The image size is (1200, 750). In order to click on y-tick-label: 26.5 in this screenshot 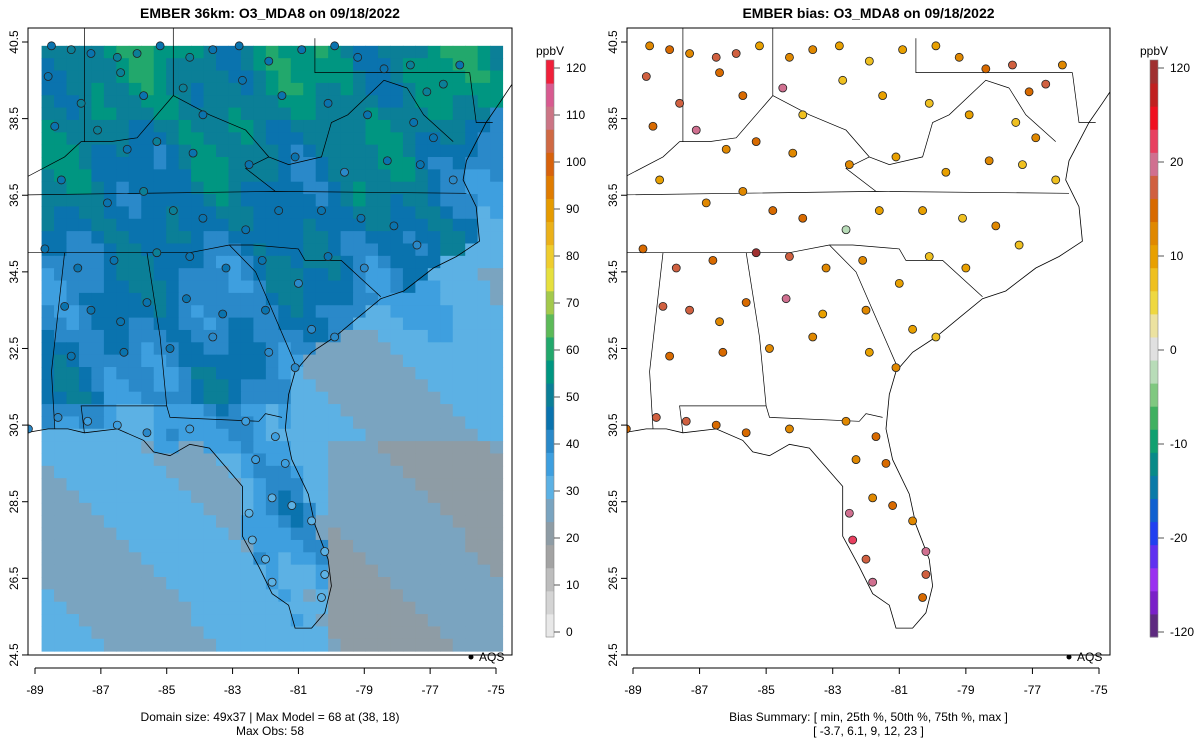, I will do `click(14, 578)`.